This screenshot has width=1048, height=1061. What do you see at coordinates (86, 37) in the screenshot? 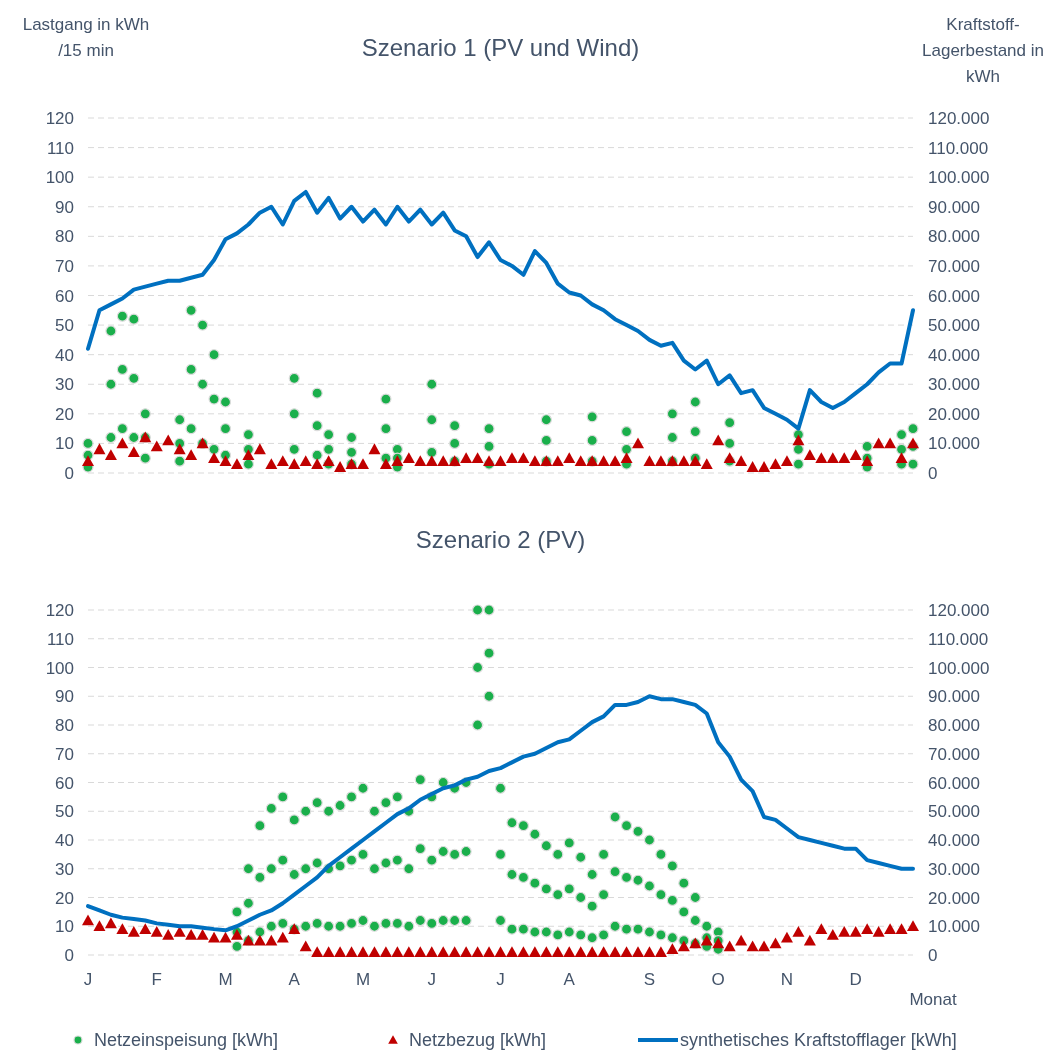
I see `y-axis-title: Lastgang in kWh /15 min` at bounding box center [86, 37].